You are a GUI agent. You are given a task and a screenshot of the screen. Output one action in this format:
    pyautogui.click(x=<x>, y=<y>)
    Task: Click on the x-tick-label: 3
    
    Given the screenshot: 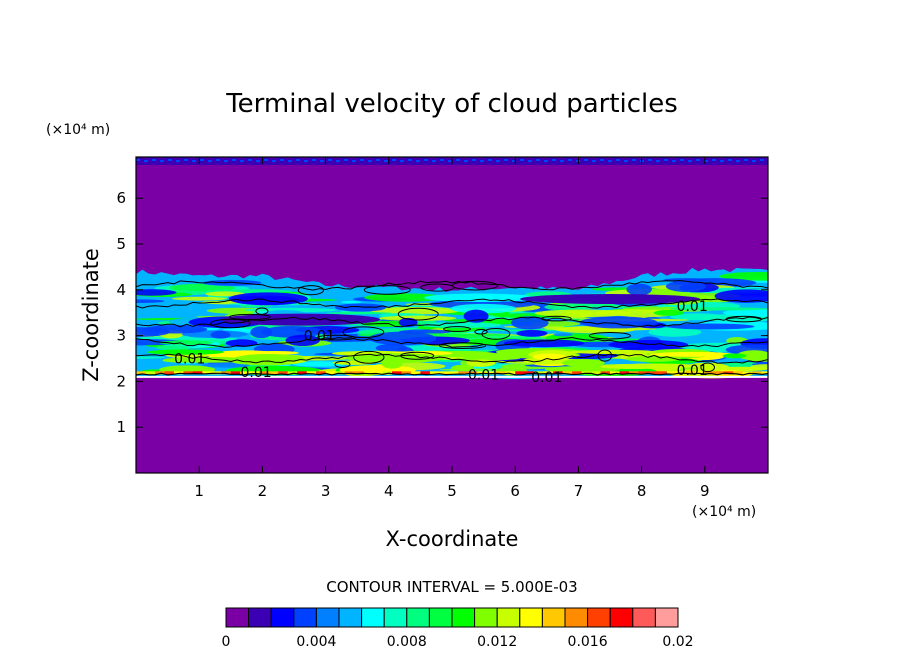 What is the action you would take?
    pyautogui.click(x=326, y=491)
    